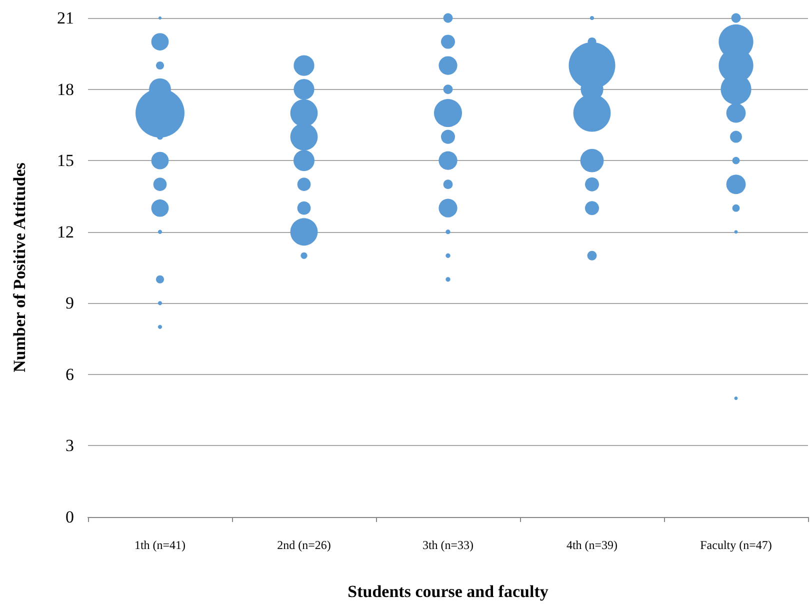 The height and width of the screenshot is (605, 810). I want to click on y-tick-label: 12, so click(65, 232).